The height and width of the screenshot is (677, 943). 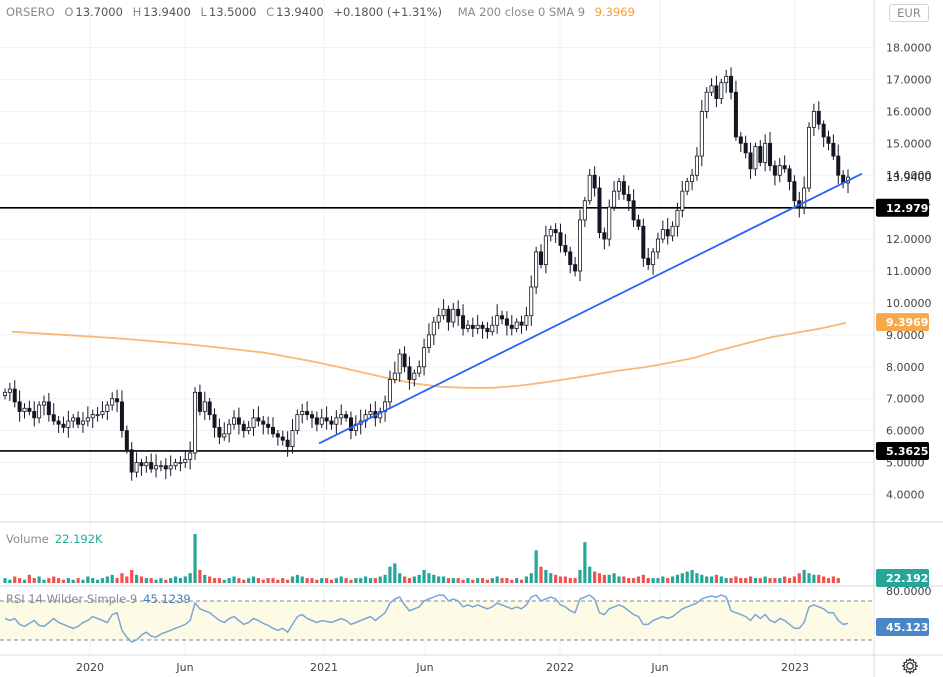 What do you see at coordinates (300, 12) in the screenshot?
I see `close-value: 13.9400` at bounding box center [300, 12].